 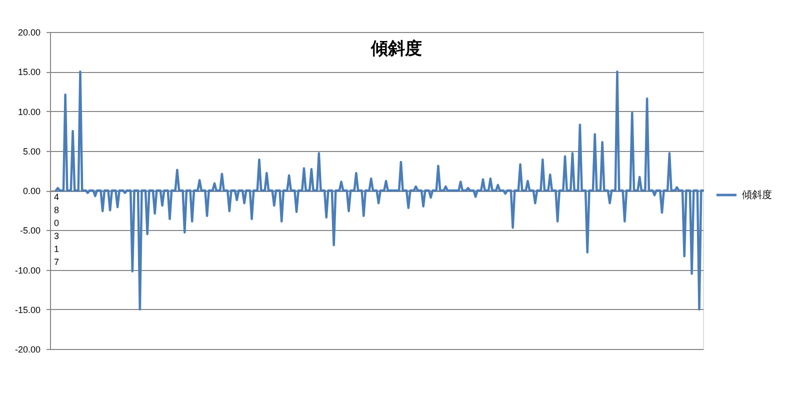 I want to click on y-tick-label: 10.00, so click(x=29, y=111).